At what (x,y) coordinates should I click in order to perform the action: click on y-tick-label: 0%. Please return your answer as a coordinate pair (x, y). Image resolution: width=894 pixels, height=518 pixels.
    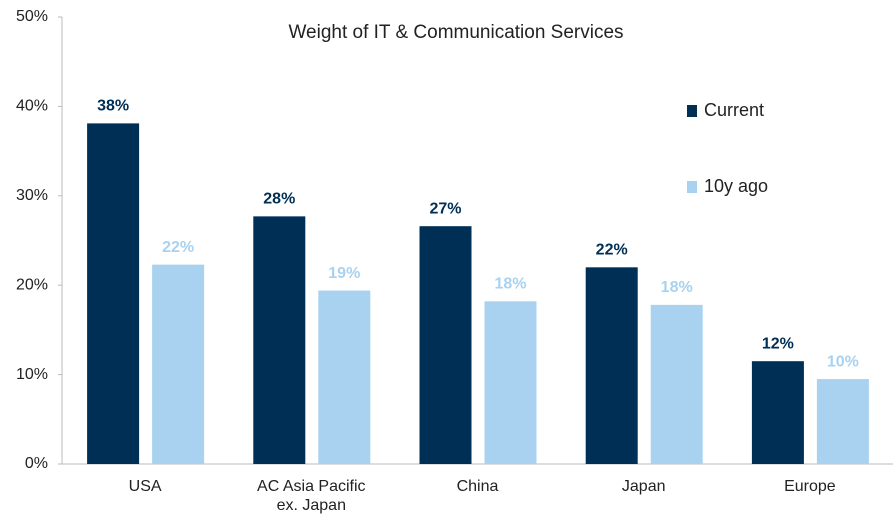
    Looking at the image, I should click on (36, 463).